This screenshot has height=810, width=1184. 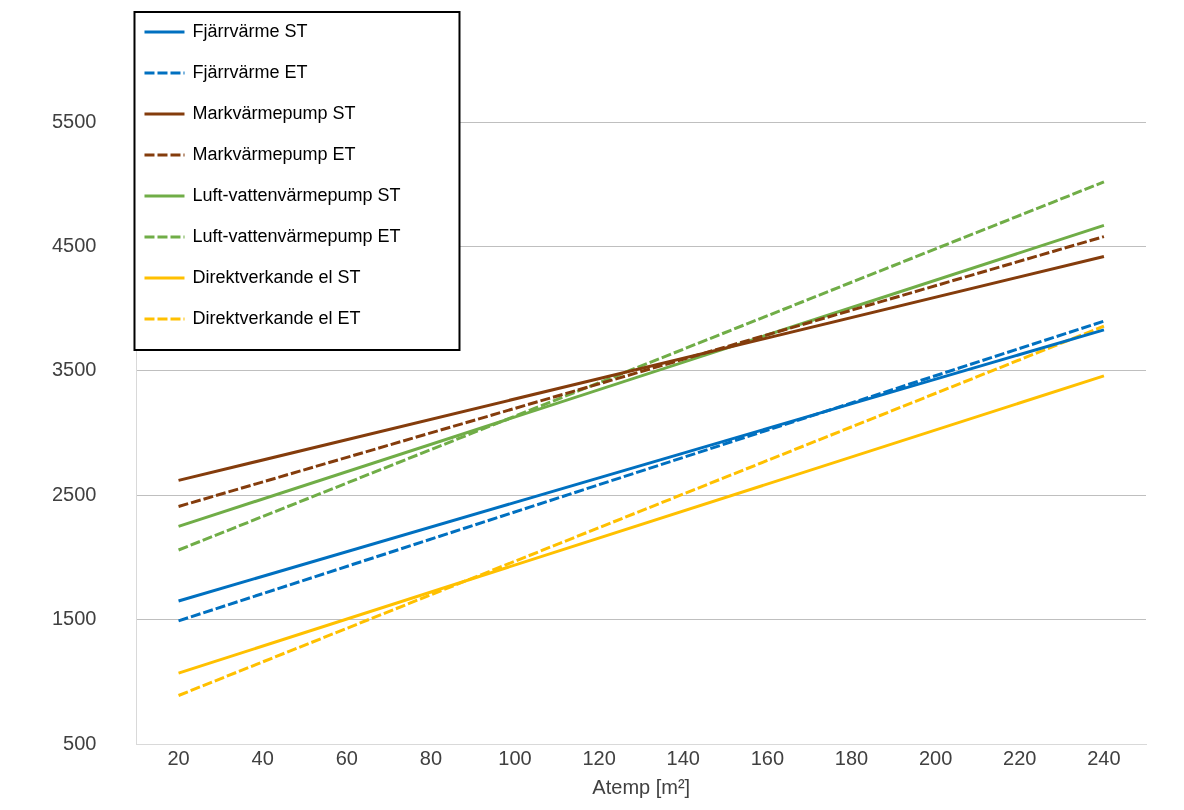 I want to click on x-tick-label: 80, so click(x=431, y=757).